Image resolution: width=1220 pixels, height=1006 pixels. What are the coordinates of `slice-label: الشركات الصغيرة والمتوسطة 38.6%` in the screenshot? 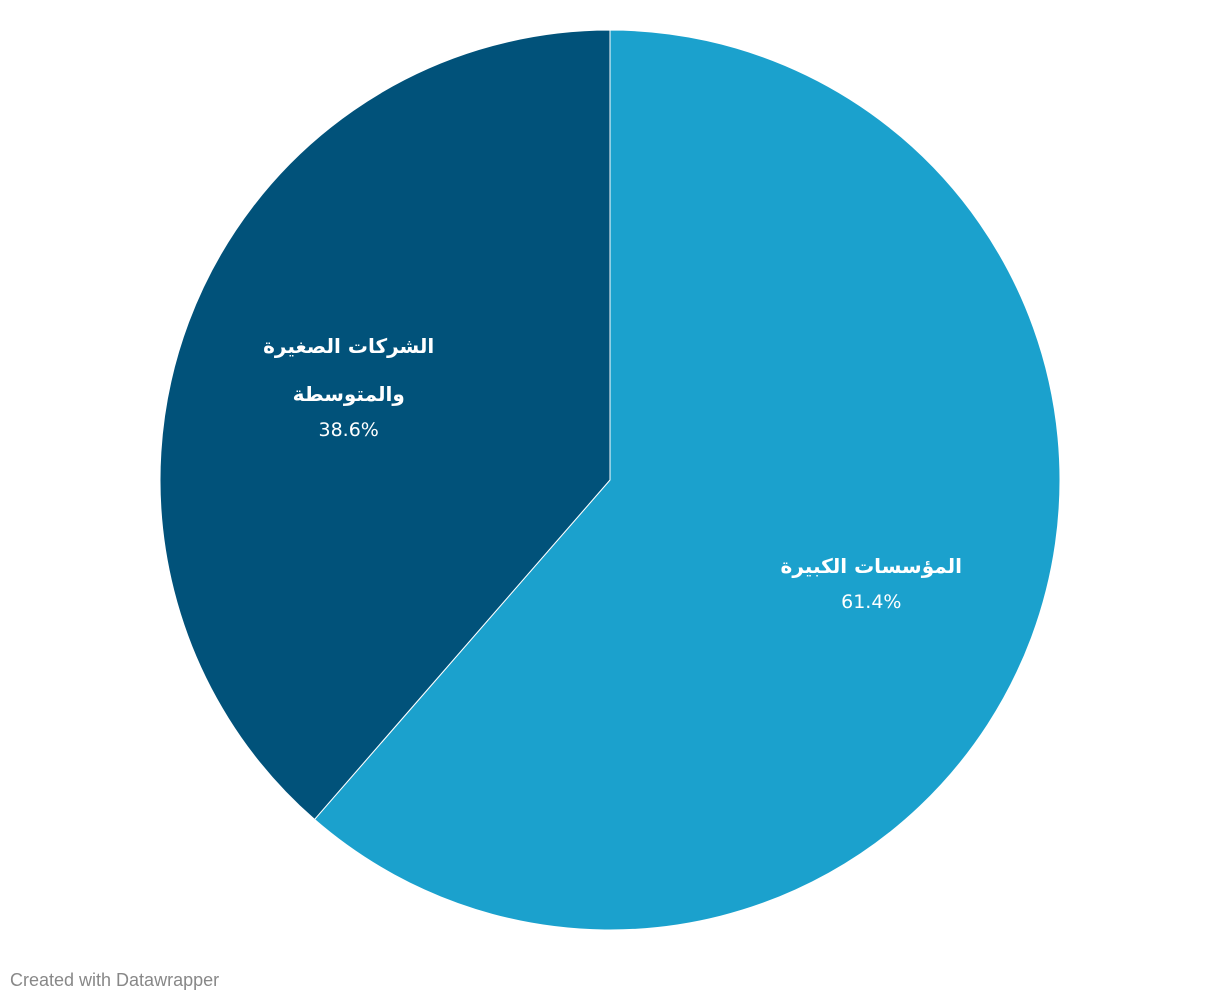 It's located at (349, 382).